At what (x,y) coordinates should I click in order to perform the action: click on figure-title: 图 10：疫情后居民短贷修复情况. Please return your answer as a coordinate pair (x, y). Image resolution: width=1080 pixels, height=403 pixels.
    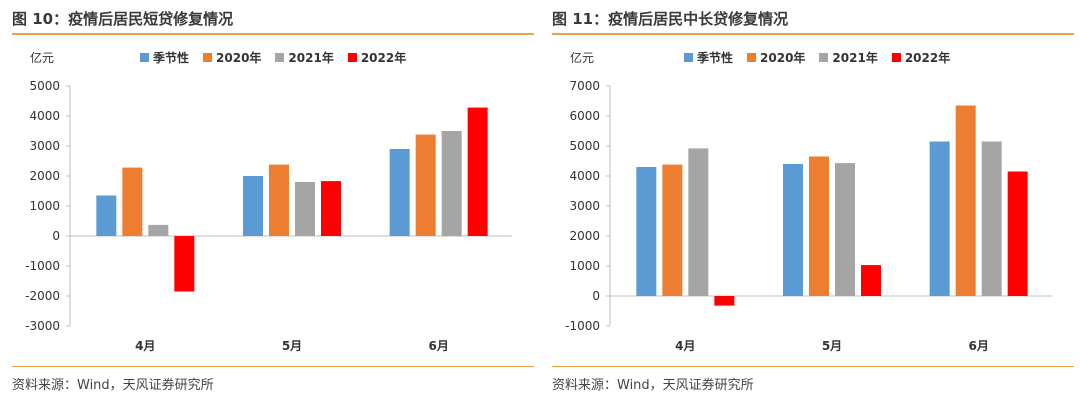
    Looking at the image, I should click on (123, 19).